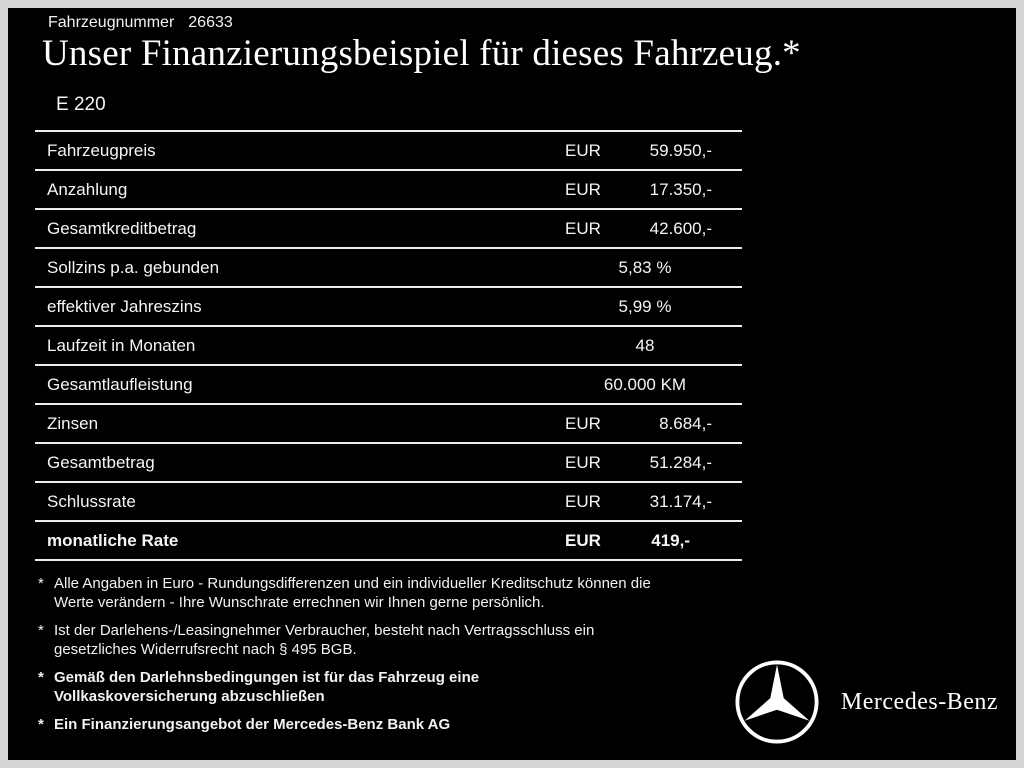 The width and height of the screenshot is (1024, 768). I want to click on row-amount: 17.350,-, so click(680, 189).